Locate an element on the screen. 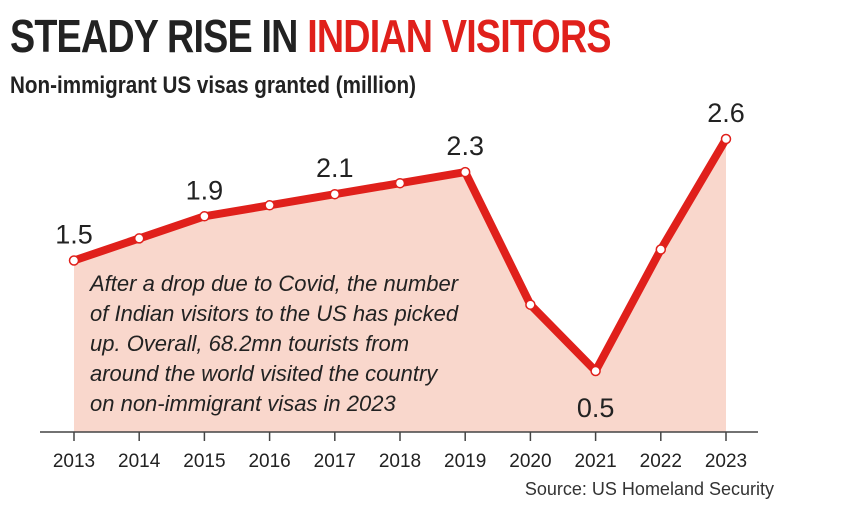 The image size is (844, 523). data-label-2023: 2.6 is located at coordinates (726, 113).